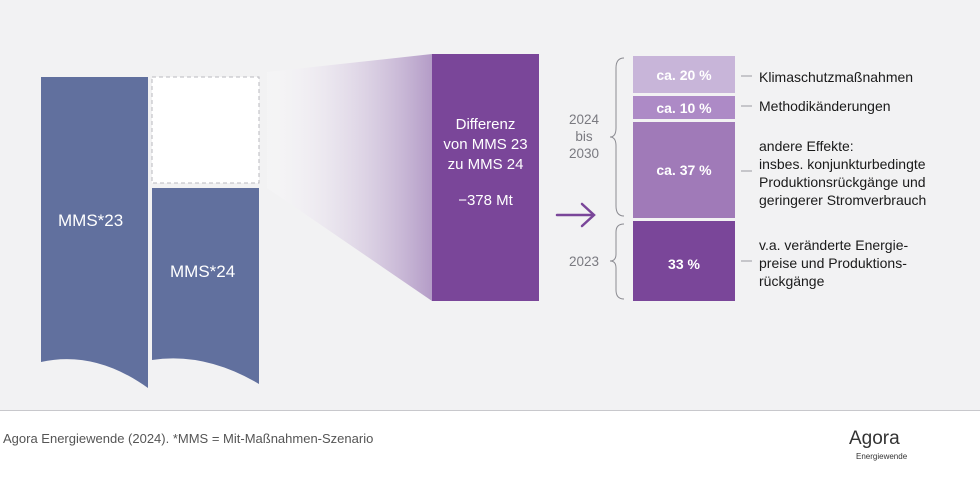 This screenshot has height=479, width=980. Describe the element at coordinates (617, 261) in the screenshot. I see `brace-2023` at that location.